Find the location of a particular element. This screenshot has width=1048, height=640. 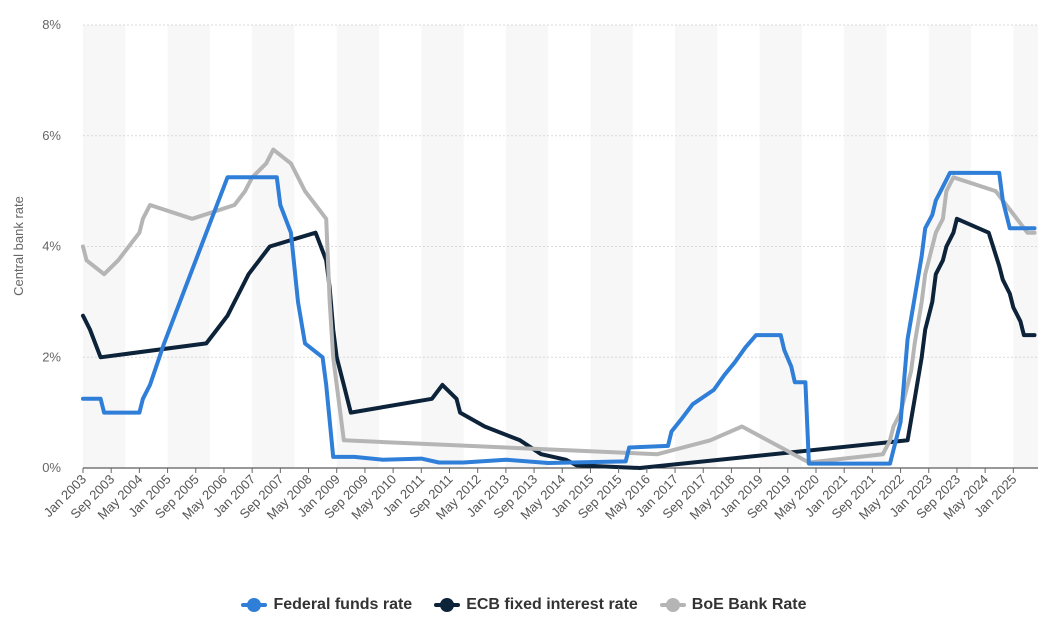

legend-item-boe-bank-rate: BoE Bank Rate is located at coordinates (733, 605).